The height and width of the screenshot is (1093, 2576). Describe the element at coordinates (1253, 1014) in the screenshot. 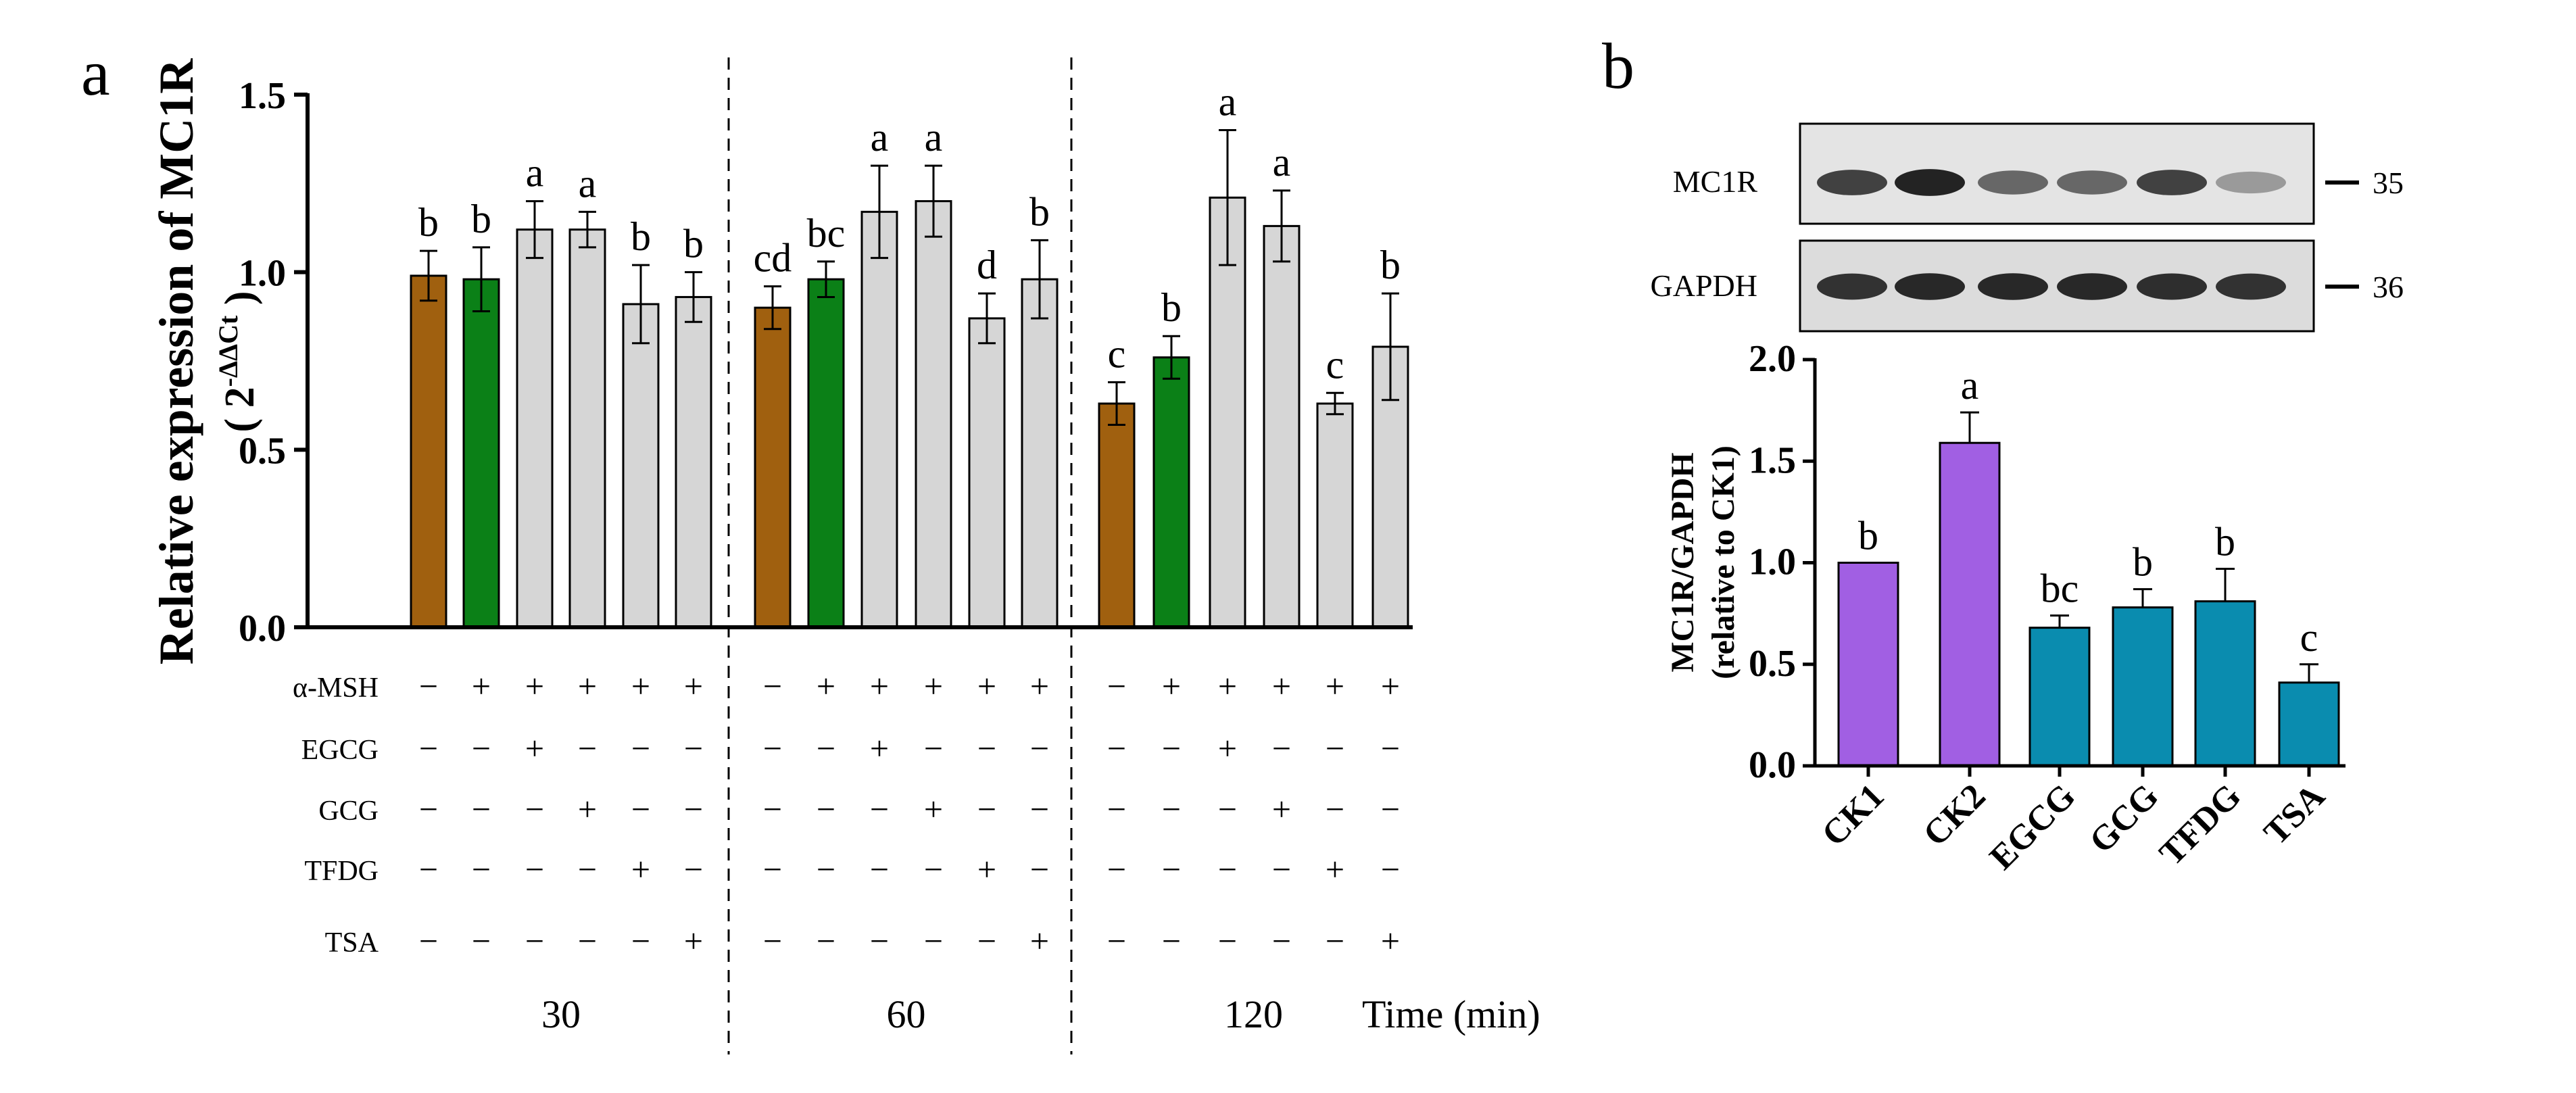

I see `time-label: 120` at that location.